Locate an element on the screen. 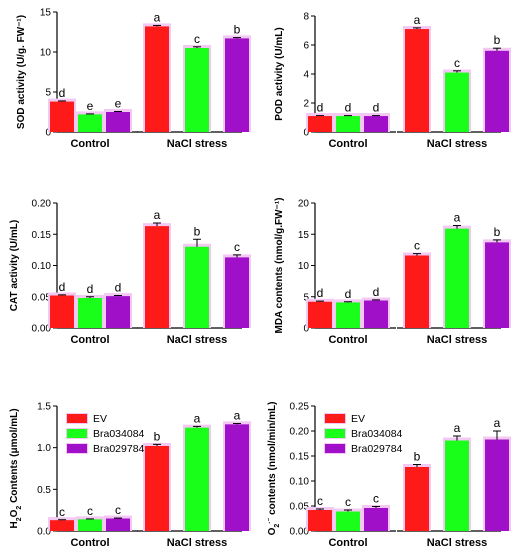  y-tick-label: 20 is located at coordinates (304, 204).